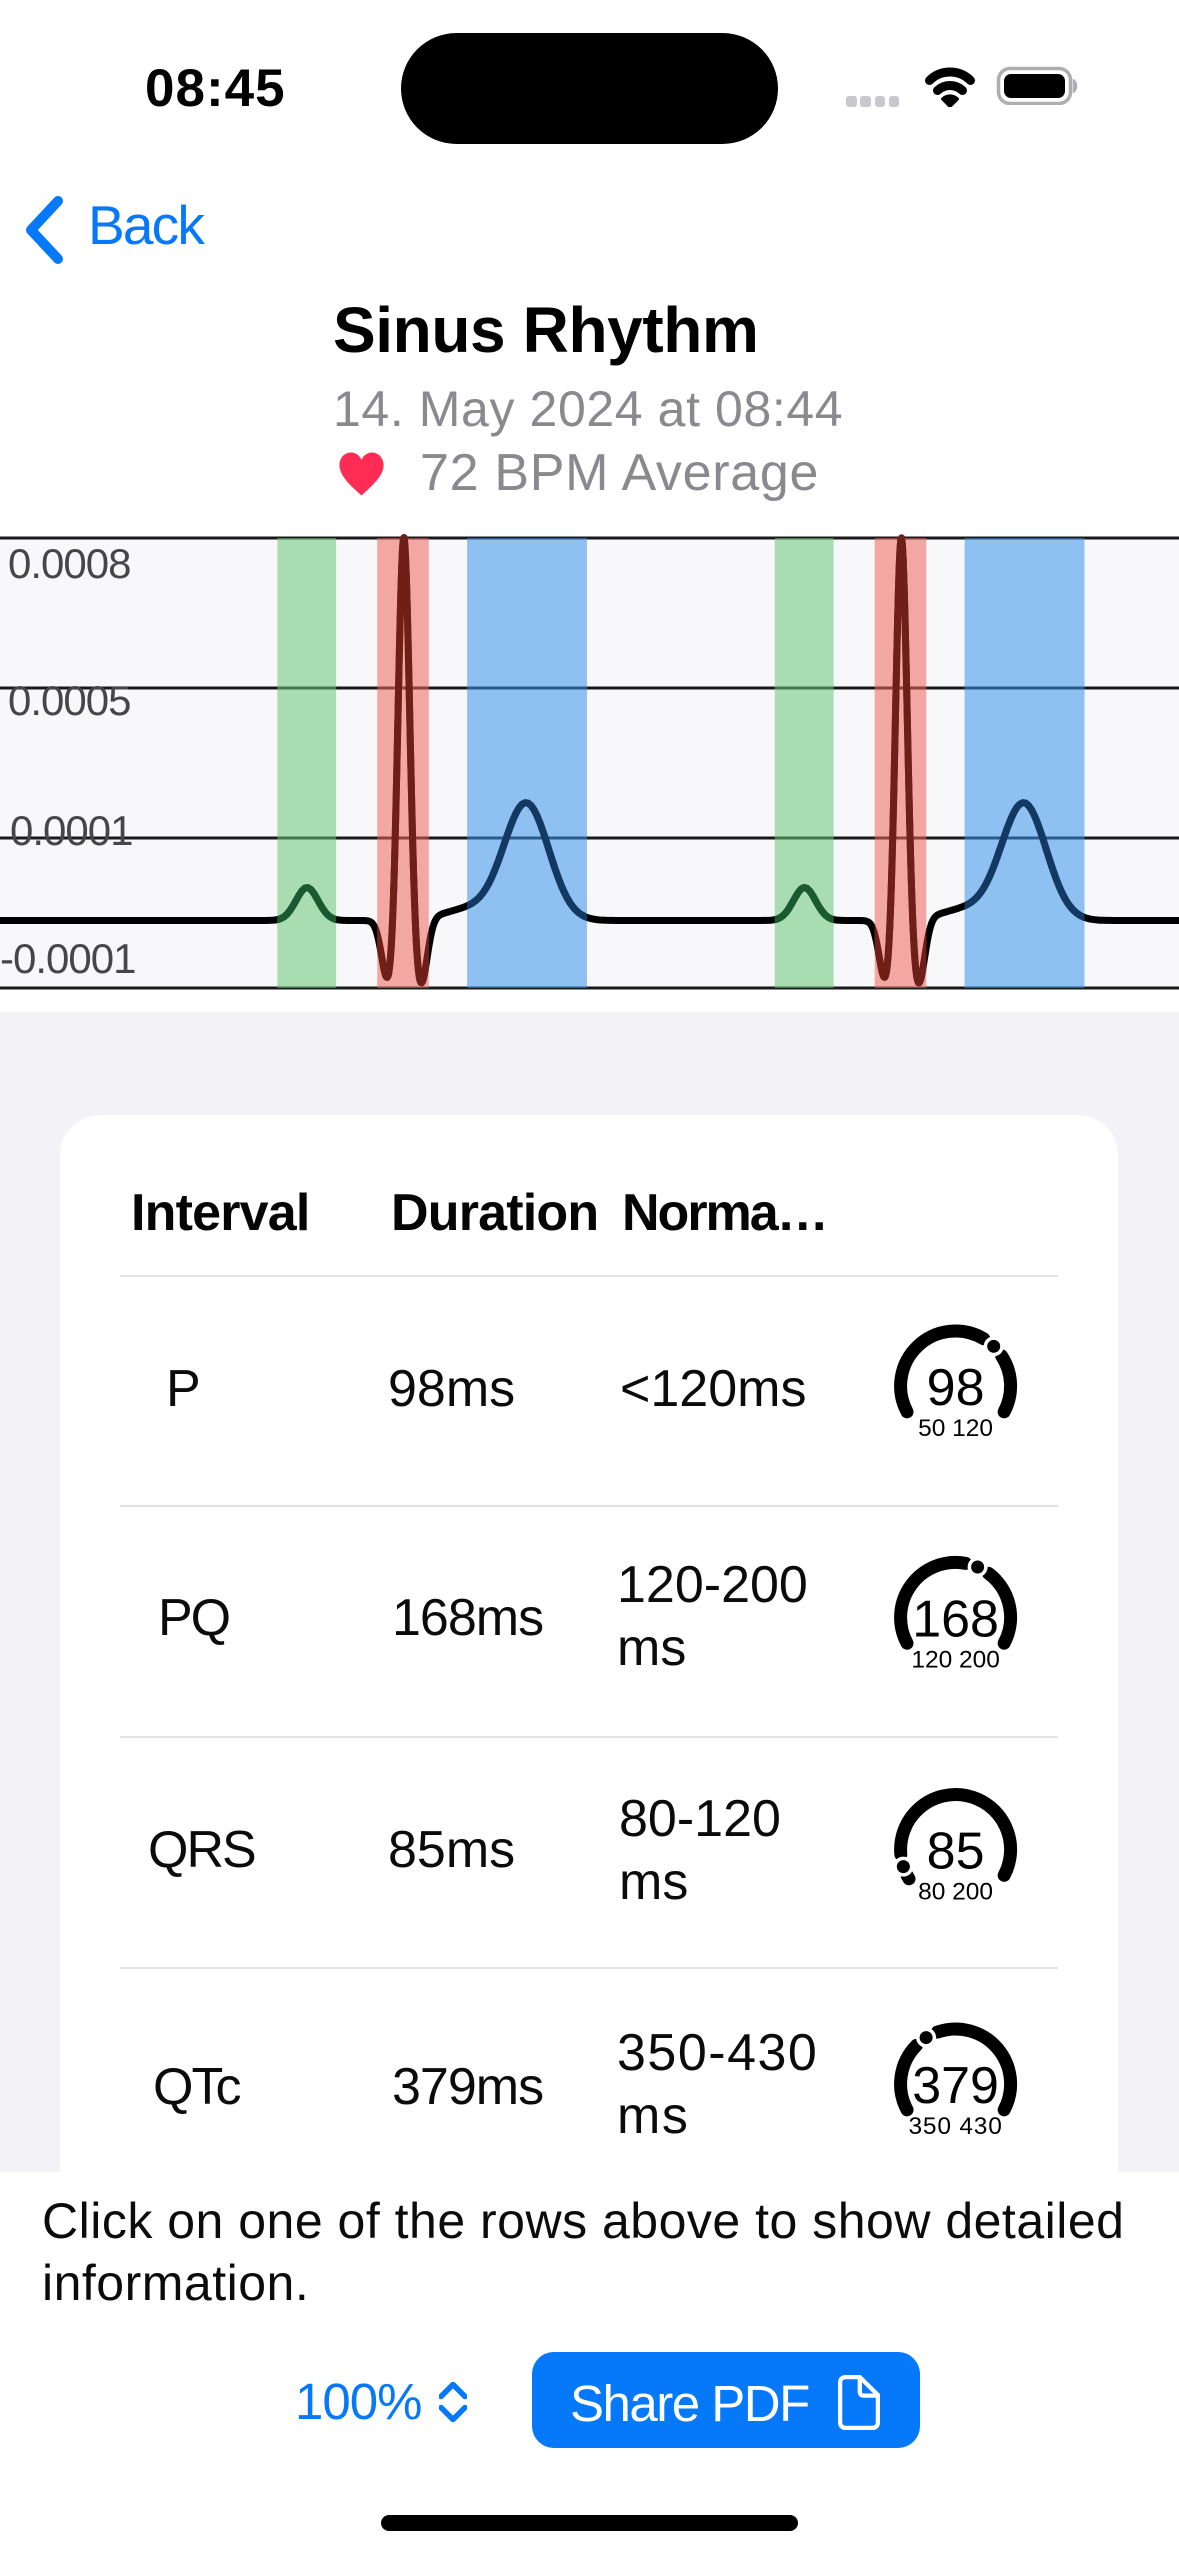 Image resolution: width=1179 pixels, height=2556 pixels. Describe the element at coordinates (955, 1428) in the screenshot. I see `svg-text: 50 120` at that location.